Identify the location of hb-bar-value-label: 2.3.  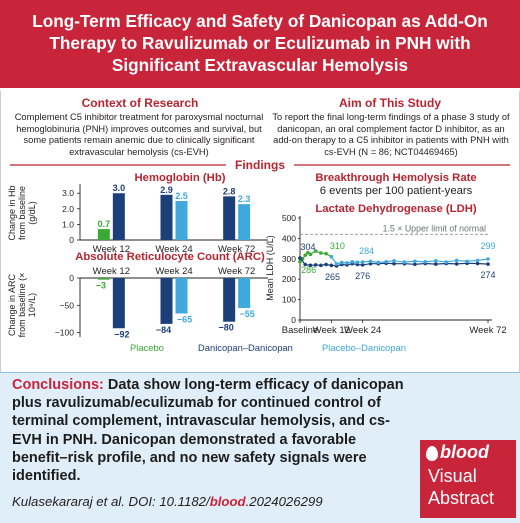
(244, 199).